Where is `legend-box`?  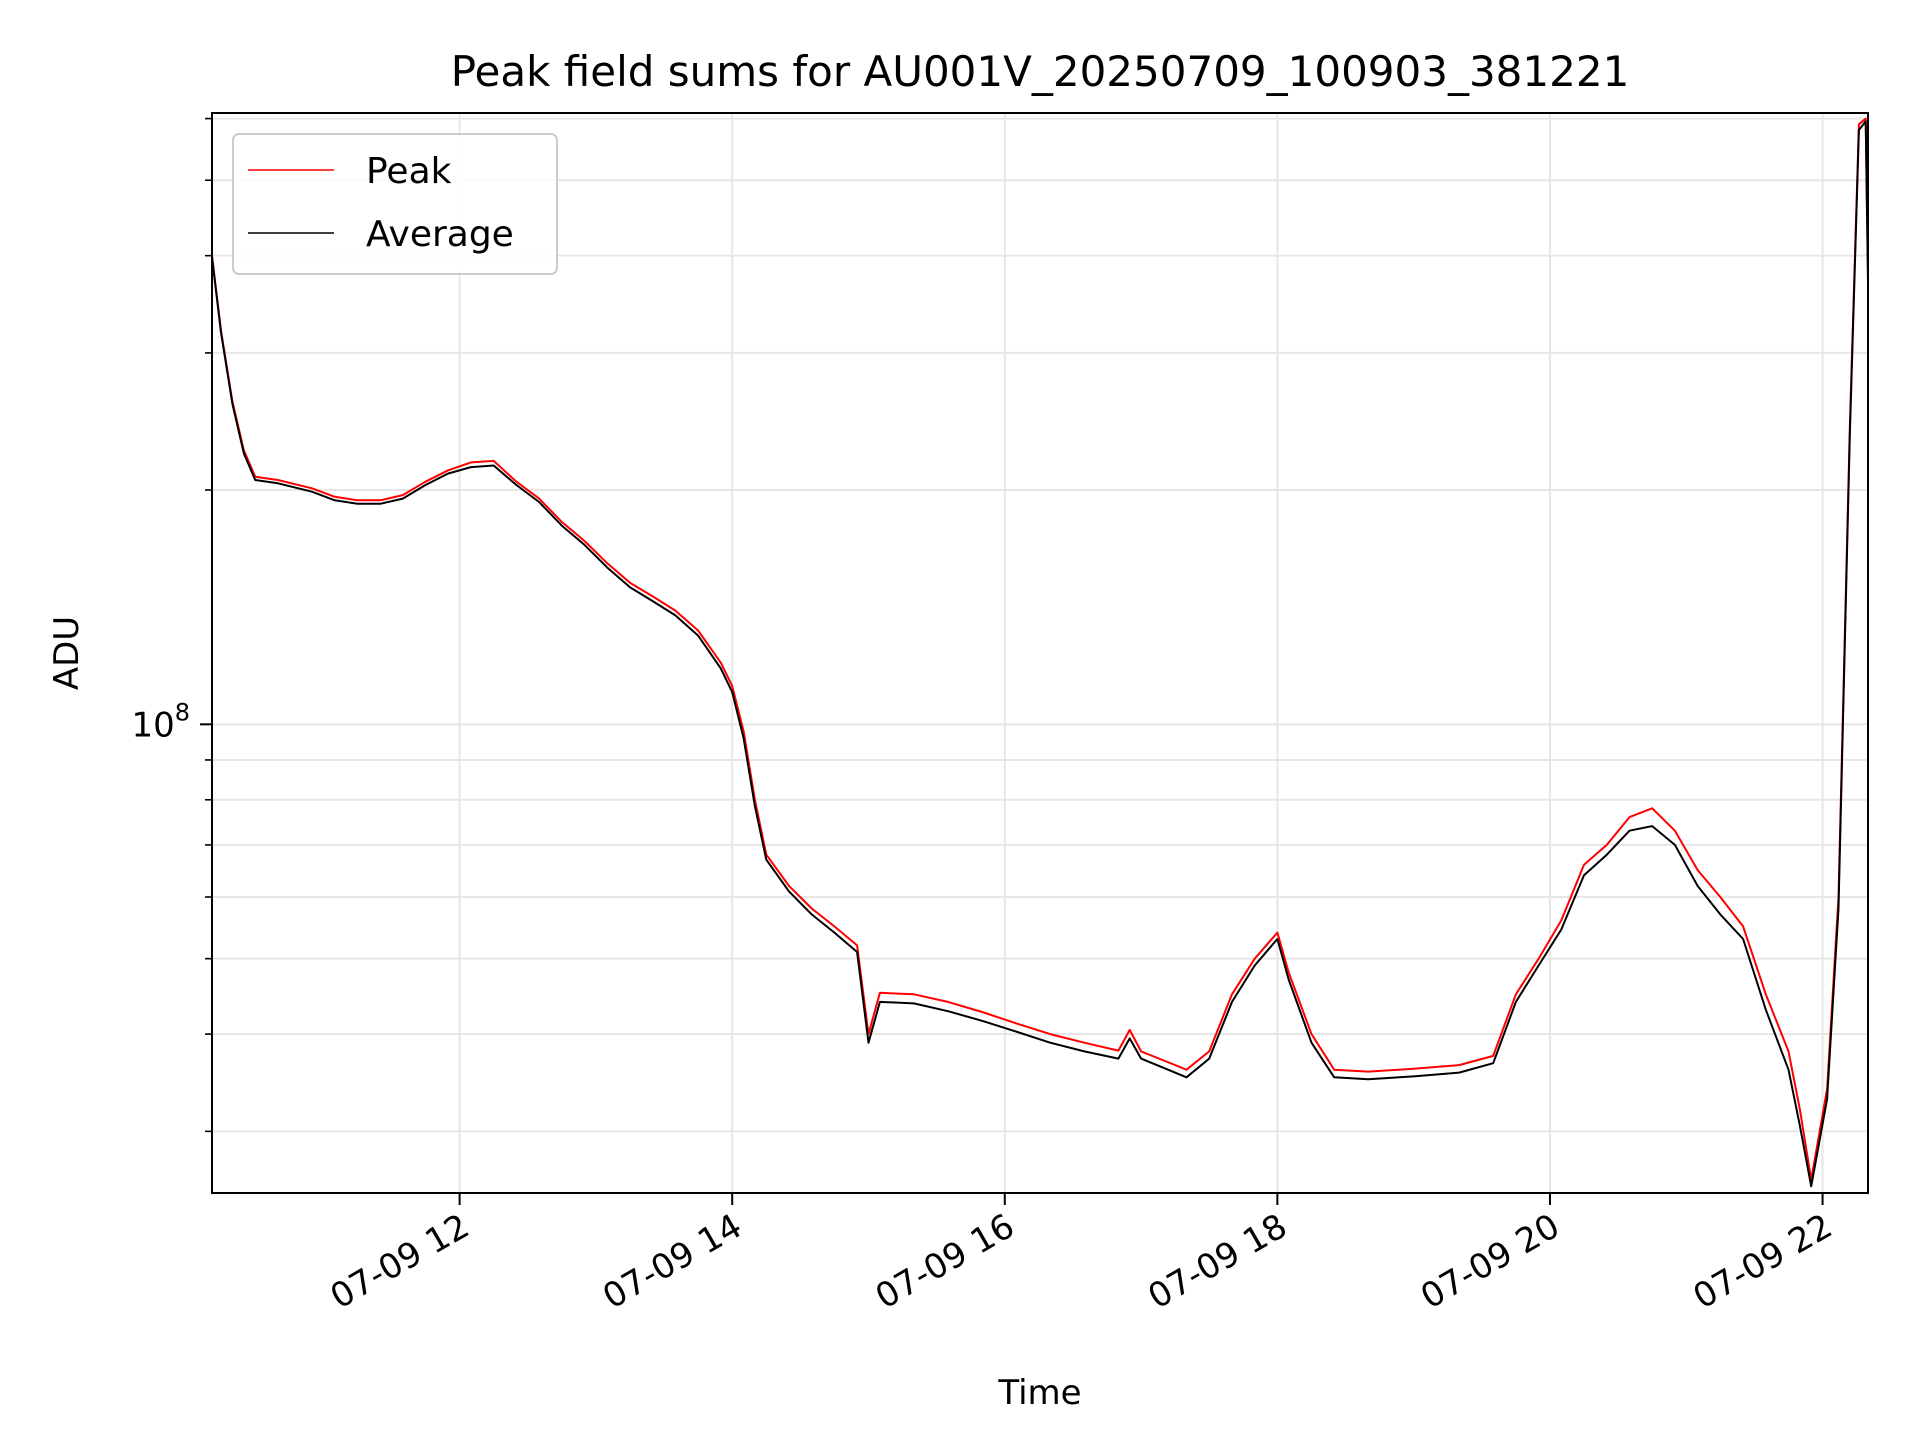 legend-box is located at coordinates (395, 204).